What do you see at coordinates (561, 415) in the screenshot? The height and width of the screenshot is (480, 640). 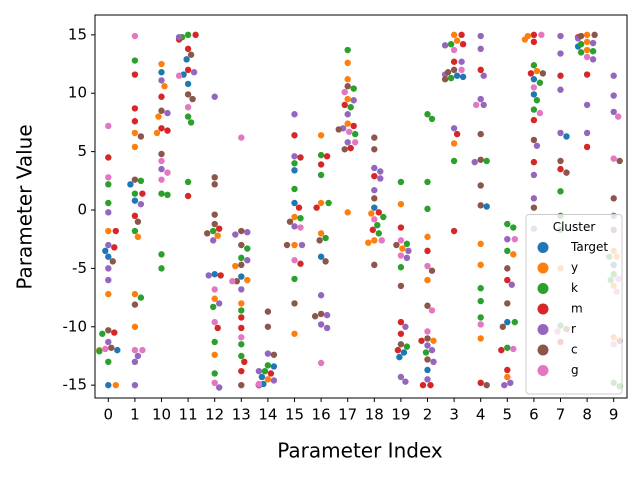 I see `x-tick-label: 7` at bounding box center [561, 415].